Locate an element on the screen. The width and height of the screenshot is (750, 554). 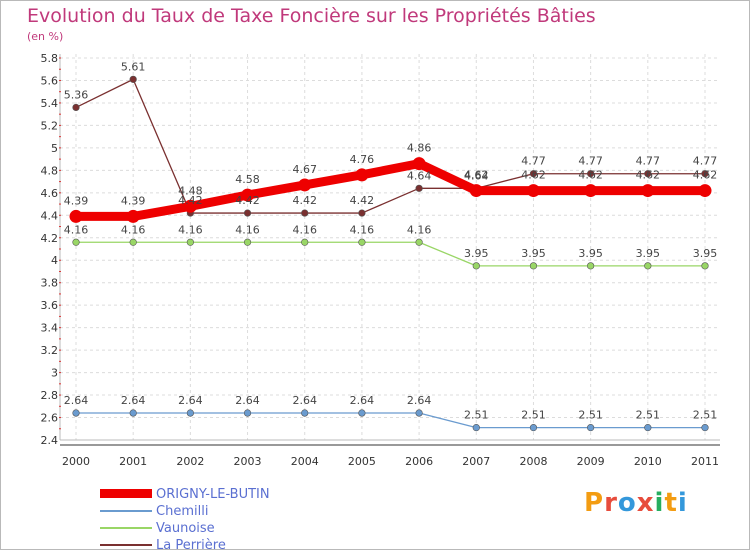
logo-letter: o is located at coordinates (627, 503).